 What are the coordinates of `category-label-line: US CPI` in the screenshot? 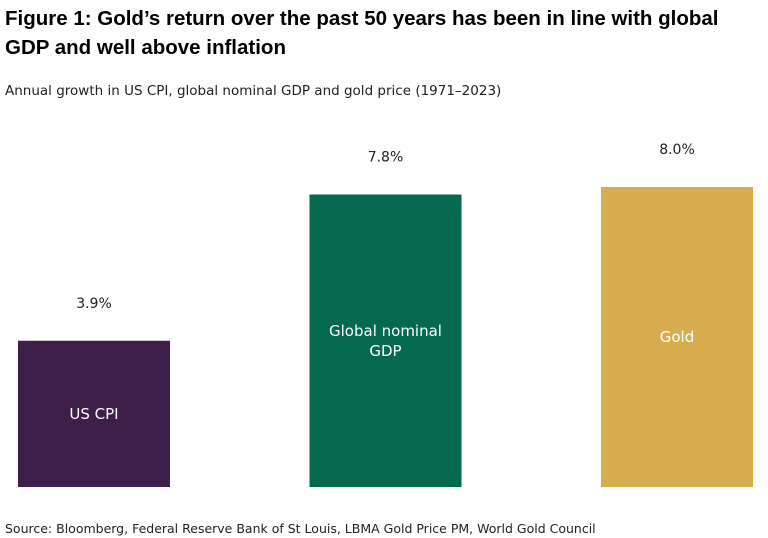 It's located at (93, 414).